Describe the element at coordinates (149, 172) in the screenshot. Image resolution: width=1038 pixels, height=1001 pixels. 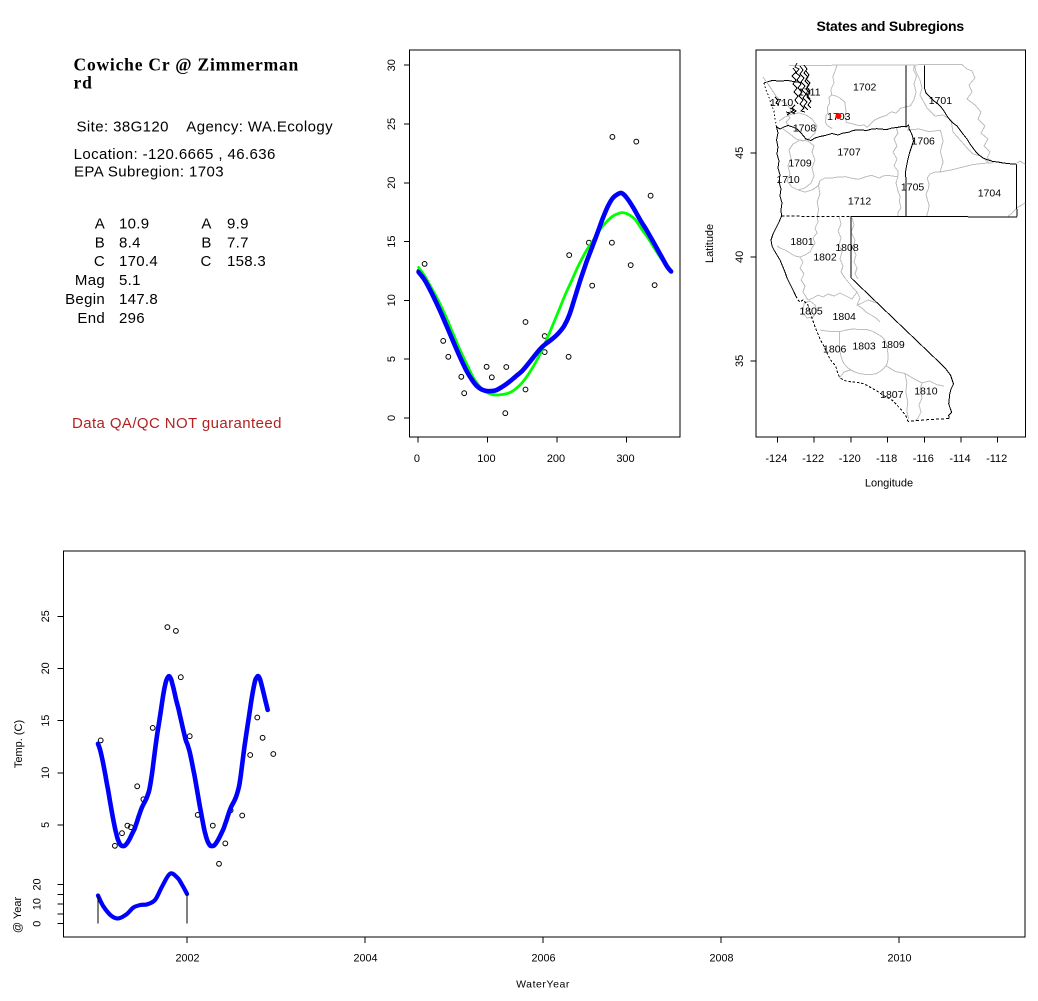
I see `svg-text: EPA Subregion: 1703` at that location.